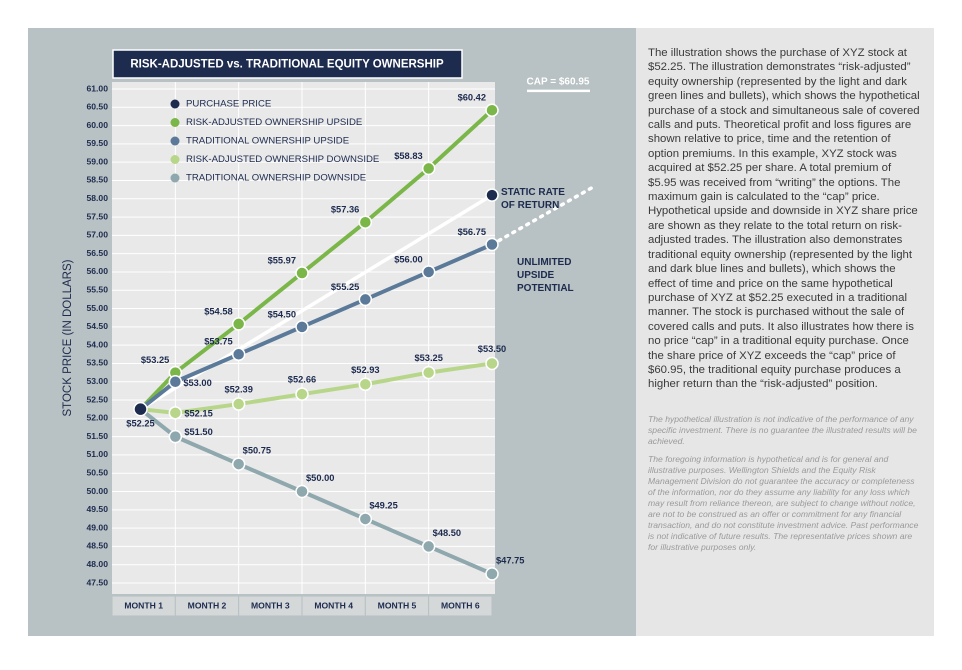 Image resolution: width=962 pixels, height=670 pixels. I want to click on data-label: $53.00, so click(197, 383).